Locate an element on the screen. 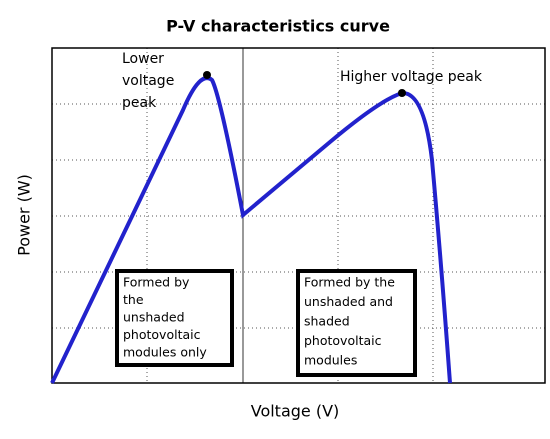  annotation-text: the is located at coordinates (133, 299).